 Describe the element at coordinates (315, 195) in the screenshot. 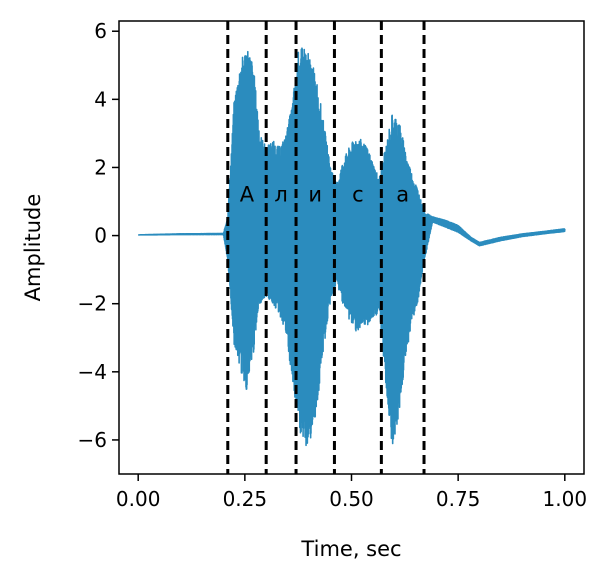

I see `segment-label: и` at that location.